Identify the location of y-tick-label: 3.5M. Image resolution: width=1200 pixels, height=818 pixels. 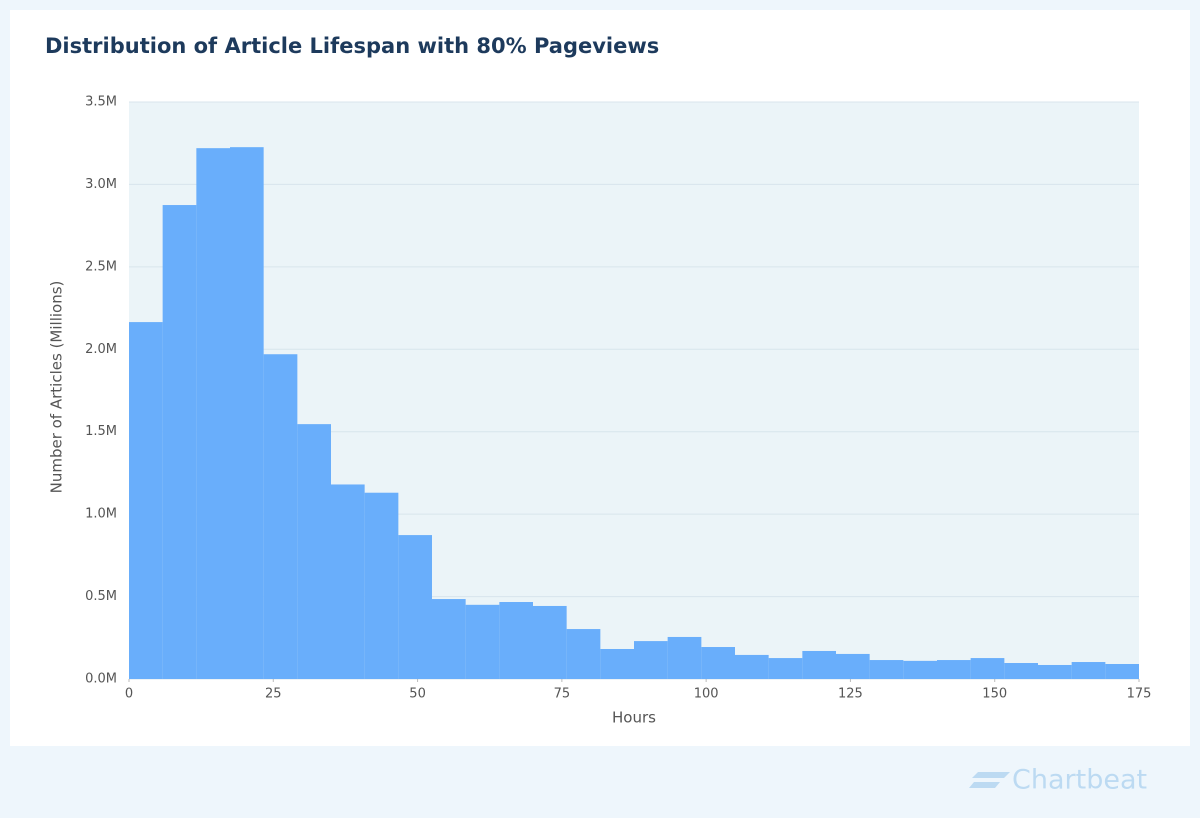
(101, 102).